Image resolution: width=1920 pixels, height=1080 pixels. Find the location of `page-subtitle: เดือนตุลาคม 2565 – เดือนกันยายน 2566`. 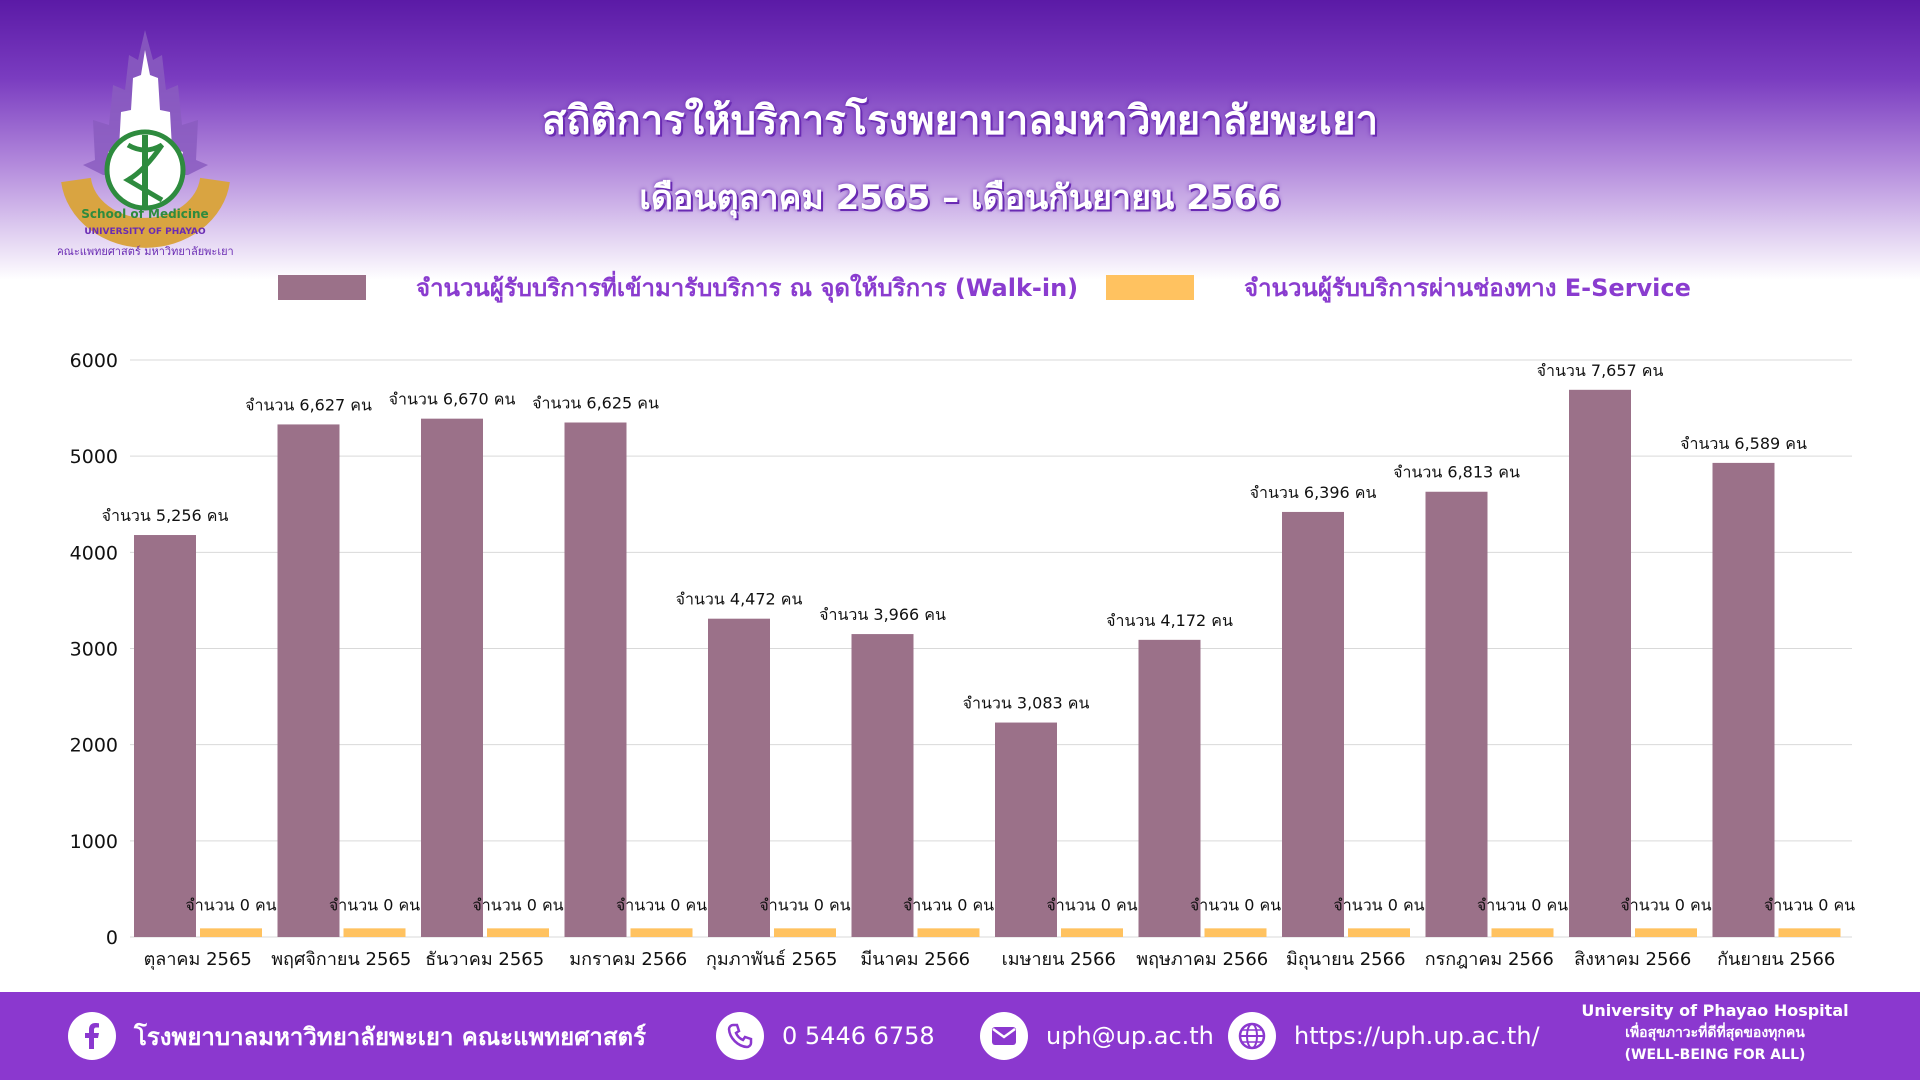

page-subtitle: เดือนตุลาคม 2565 – เดือนกันยายน 2566 is located at coordinates (960, 198).